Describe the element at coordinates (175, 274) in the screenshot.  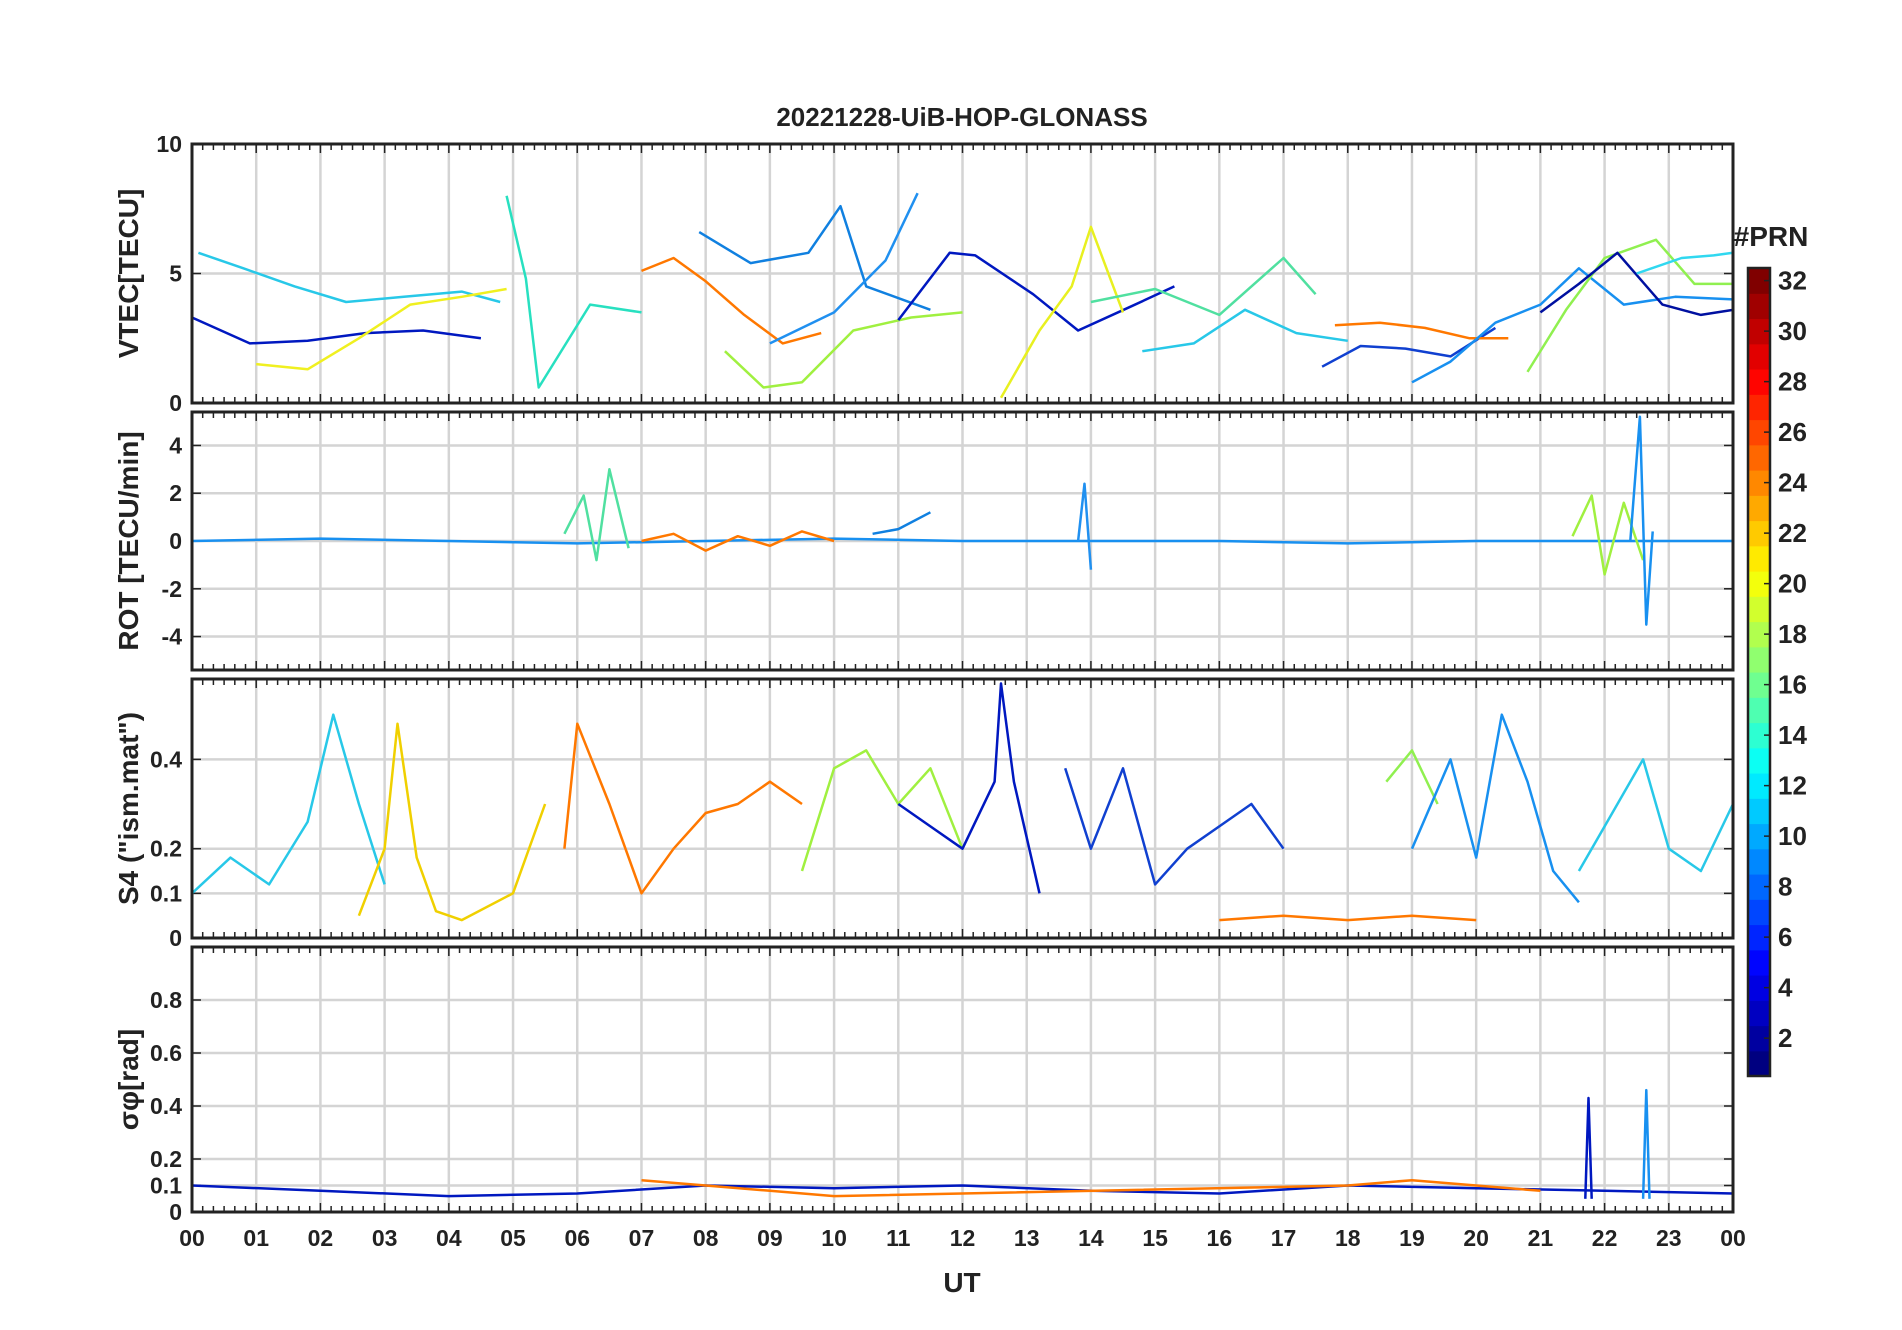
I see `y-tick-label: 5` at that location.